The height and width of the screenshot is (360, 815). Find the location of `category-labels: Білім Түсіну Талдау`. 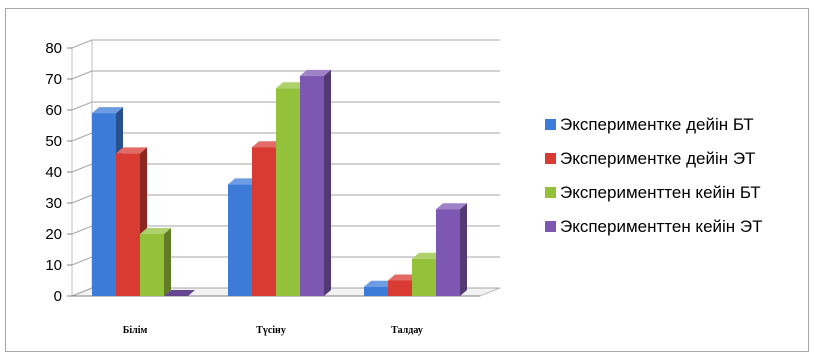

category-labels: Білім Түсіну Талдау is located at coordinates (273, 330).